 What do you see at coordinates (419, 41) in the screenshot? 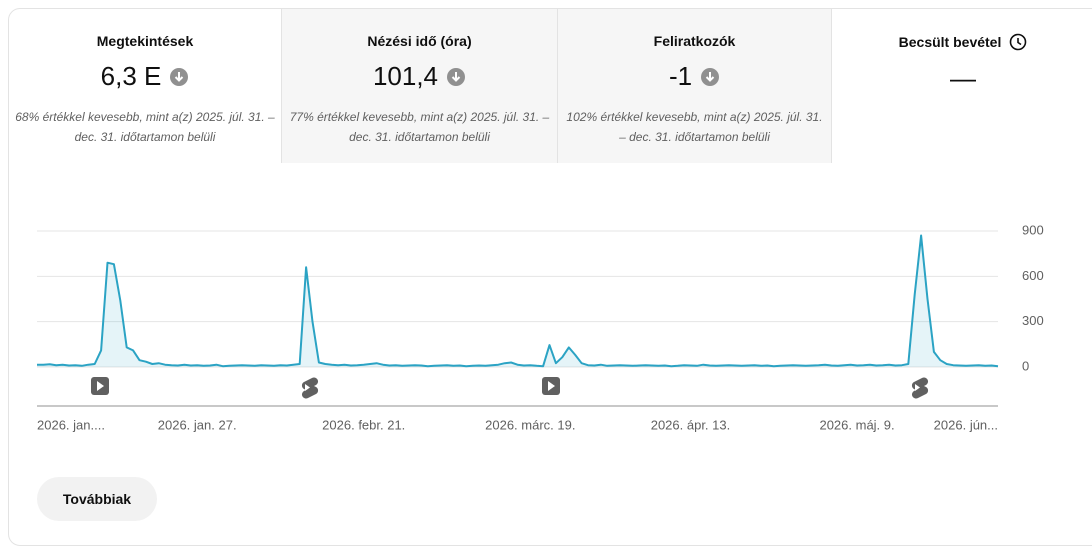
I see `metric-title: Nézési idő (óra)` at bounding box center [419, 41].